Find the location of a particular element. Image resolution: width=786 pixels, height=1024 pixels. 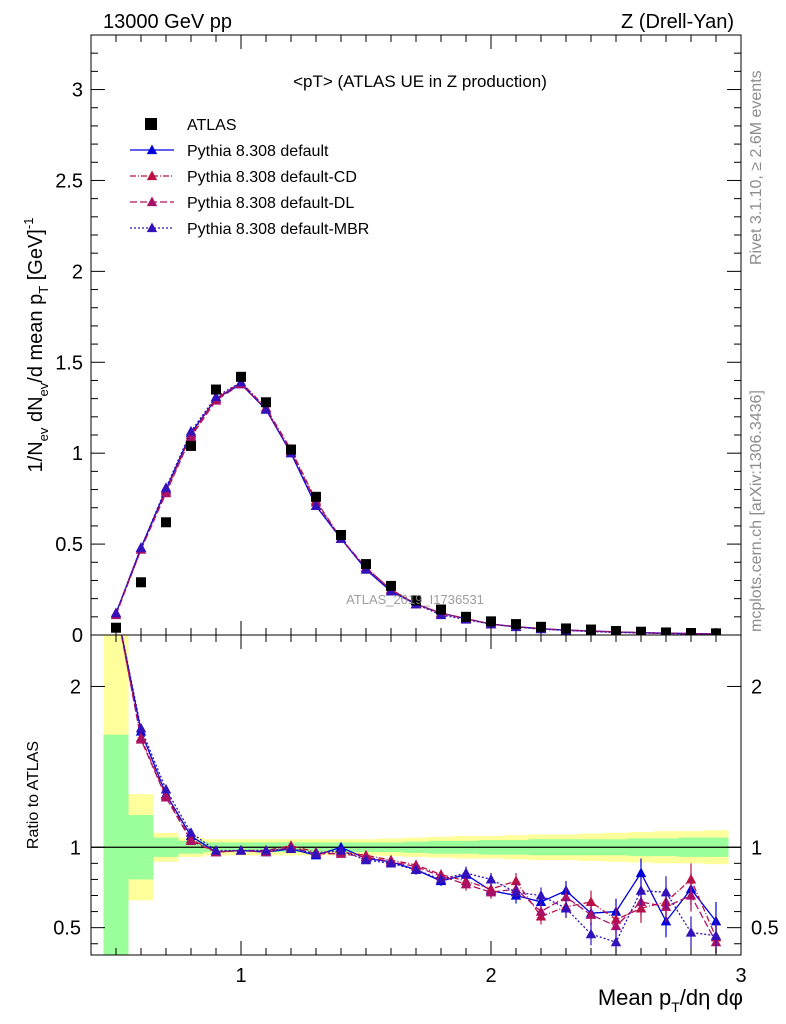

ratio-y-tick-label-right: 2 is located at coordinates (756, 687).